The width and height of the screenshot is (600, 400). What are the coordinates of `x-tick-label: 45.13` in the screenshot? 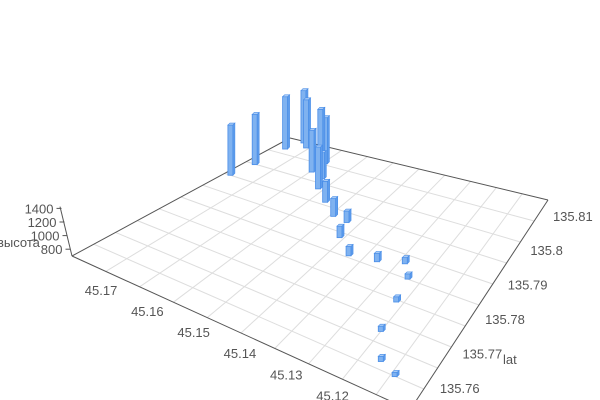 It's located at (286, 374).